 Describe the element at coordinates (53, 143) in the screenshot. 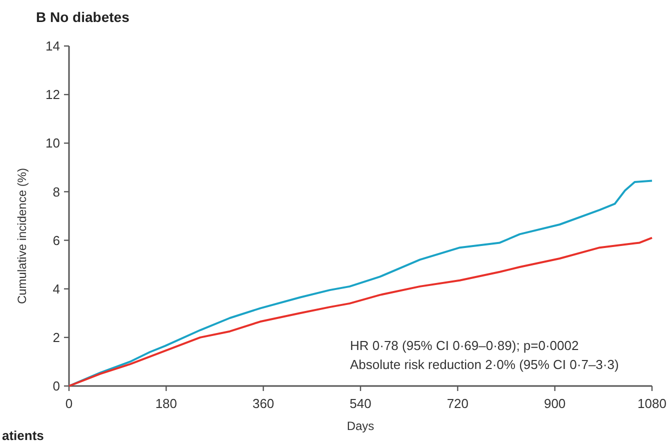

I see `y-tick-label: 10` at that location.